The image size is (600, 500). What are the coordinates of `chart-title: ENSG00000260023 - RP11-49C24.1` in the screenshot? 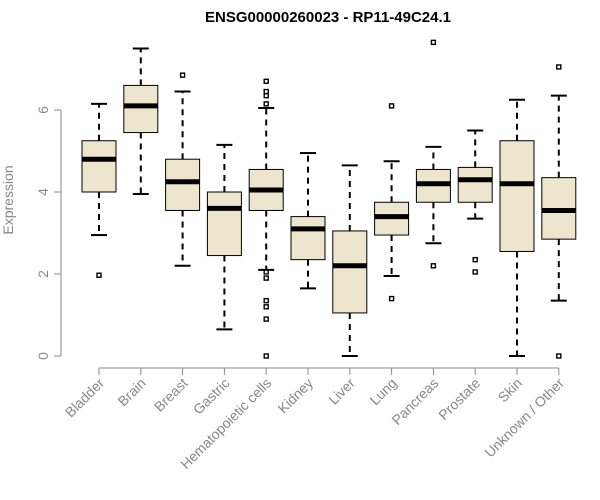 It's located at (328, 17).